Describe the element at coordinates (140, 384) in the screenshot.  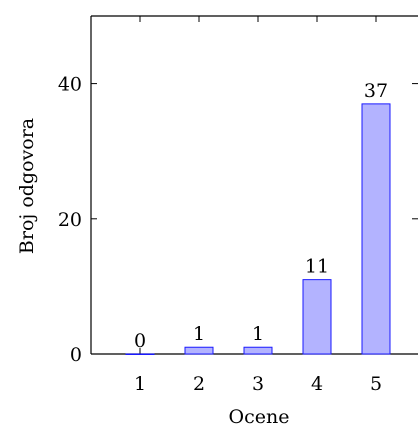
I see `x-tick-label: 1` at that location.